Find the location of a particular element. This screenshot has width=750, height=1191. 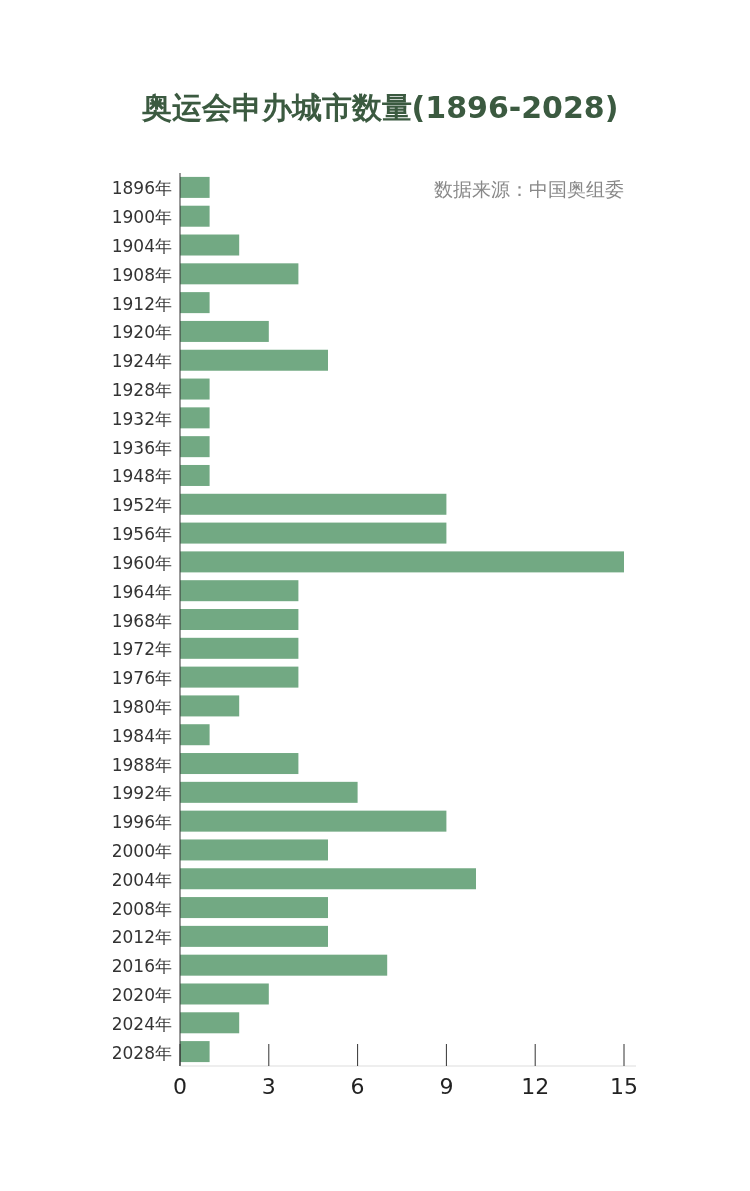

y-tick-label: 1984年 is located at coordinates (141, 735).